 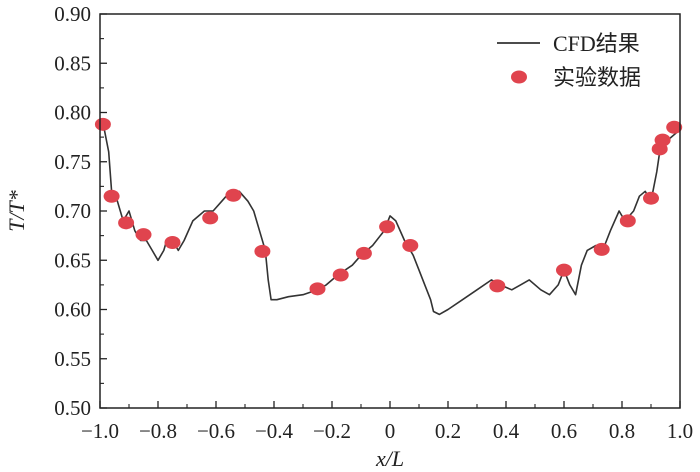 I want to click on x-tick-label: 1.0, so click(x=680, y=431).